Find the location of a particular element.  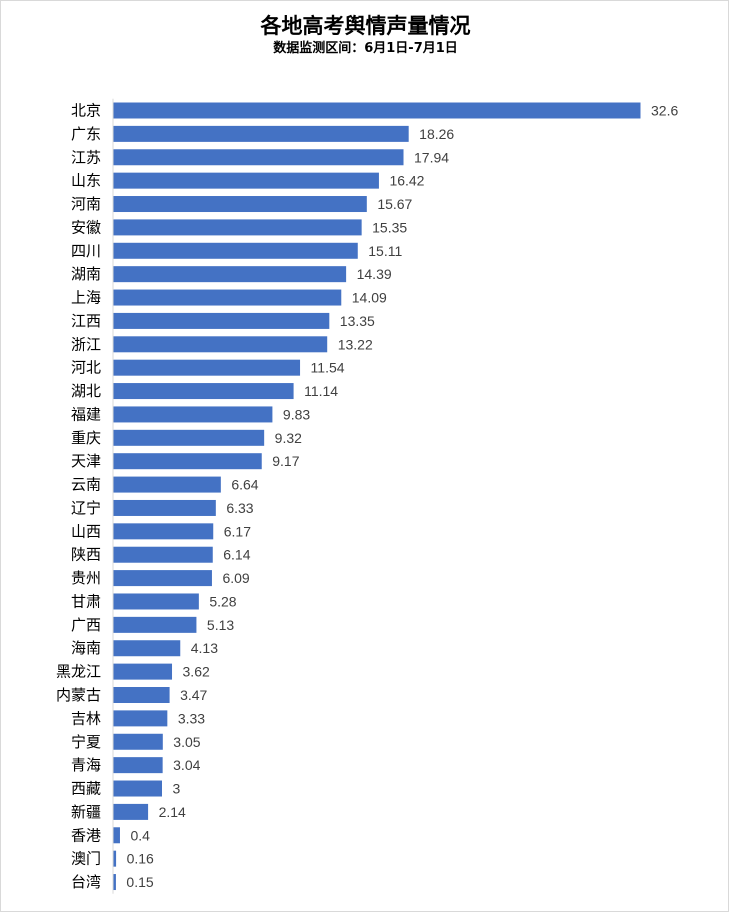

data-label: 9.32 is located at coordinates (288, 438).